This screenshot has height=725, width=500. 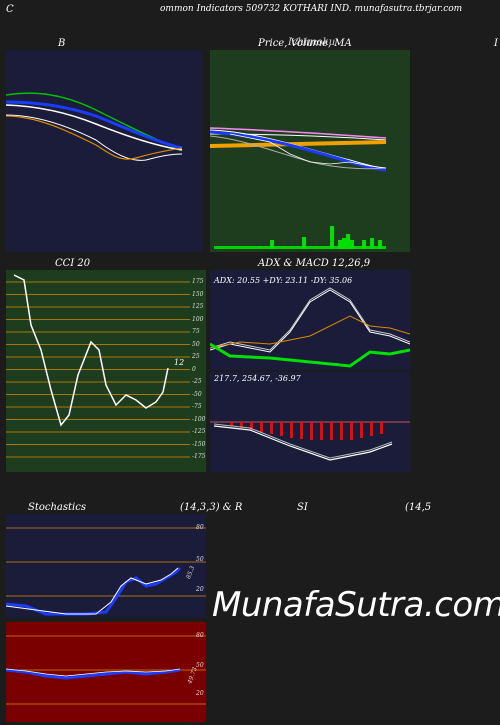 What do you see at coordinates (197, 381) in the screenshot?
I see `cci-tick-label: -25` at bounding box center [197, 381].